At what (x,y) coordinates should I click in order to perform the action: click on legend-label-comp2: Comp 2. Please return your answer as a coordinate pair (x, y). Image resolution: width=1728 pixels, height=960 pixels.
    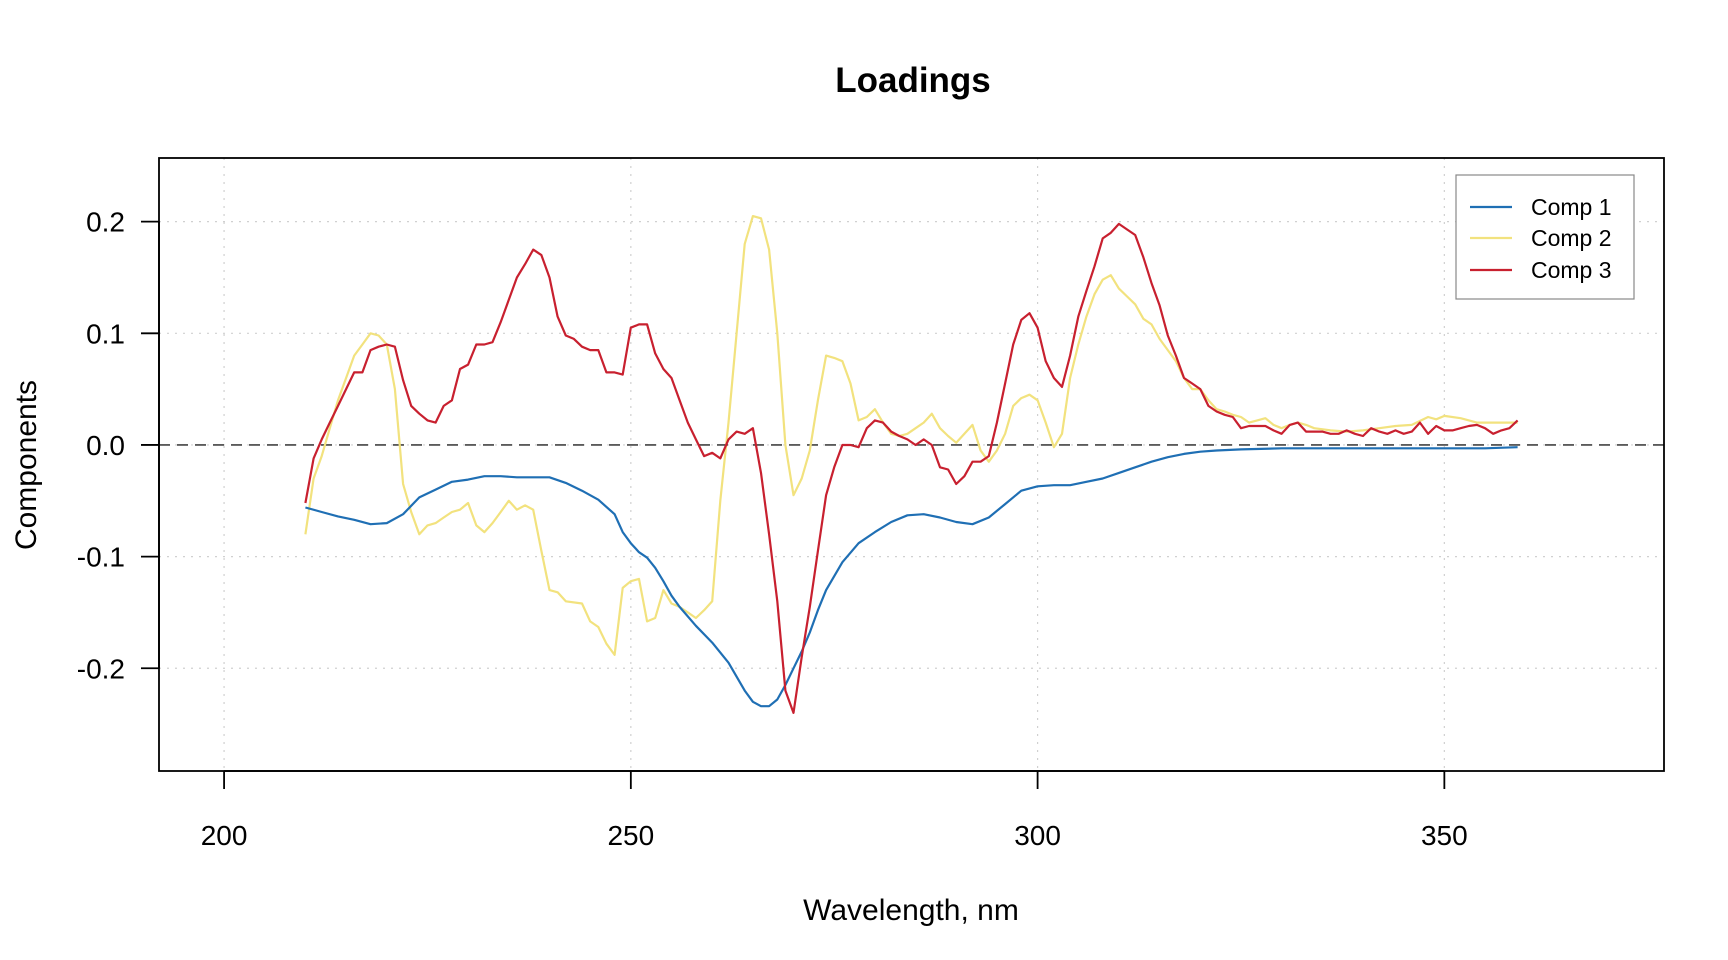
    Looking at the image, I should click on (1571, 238).